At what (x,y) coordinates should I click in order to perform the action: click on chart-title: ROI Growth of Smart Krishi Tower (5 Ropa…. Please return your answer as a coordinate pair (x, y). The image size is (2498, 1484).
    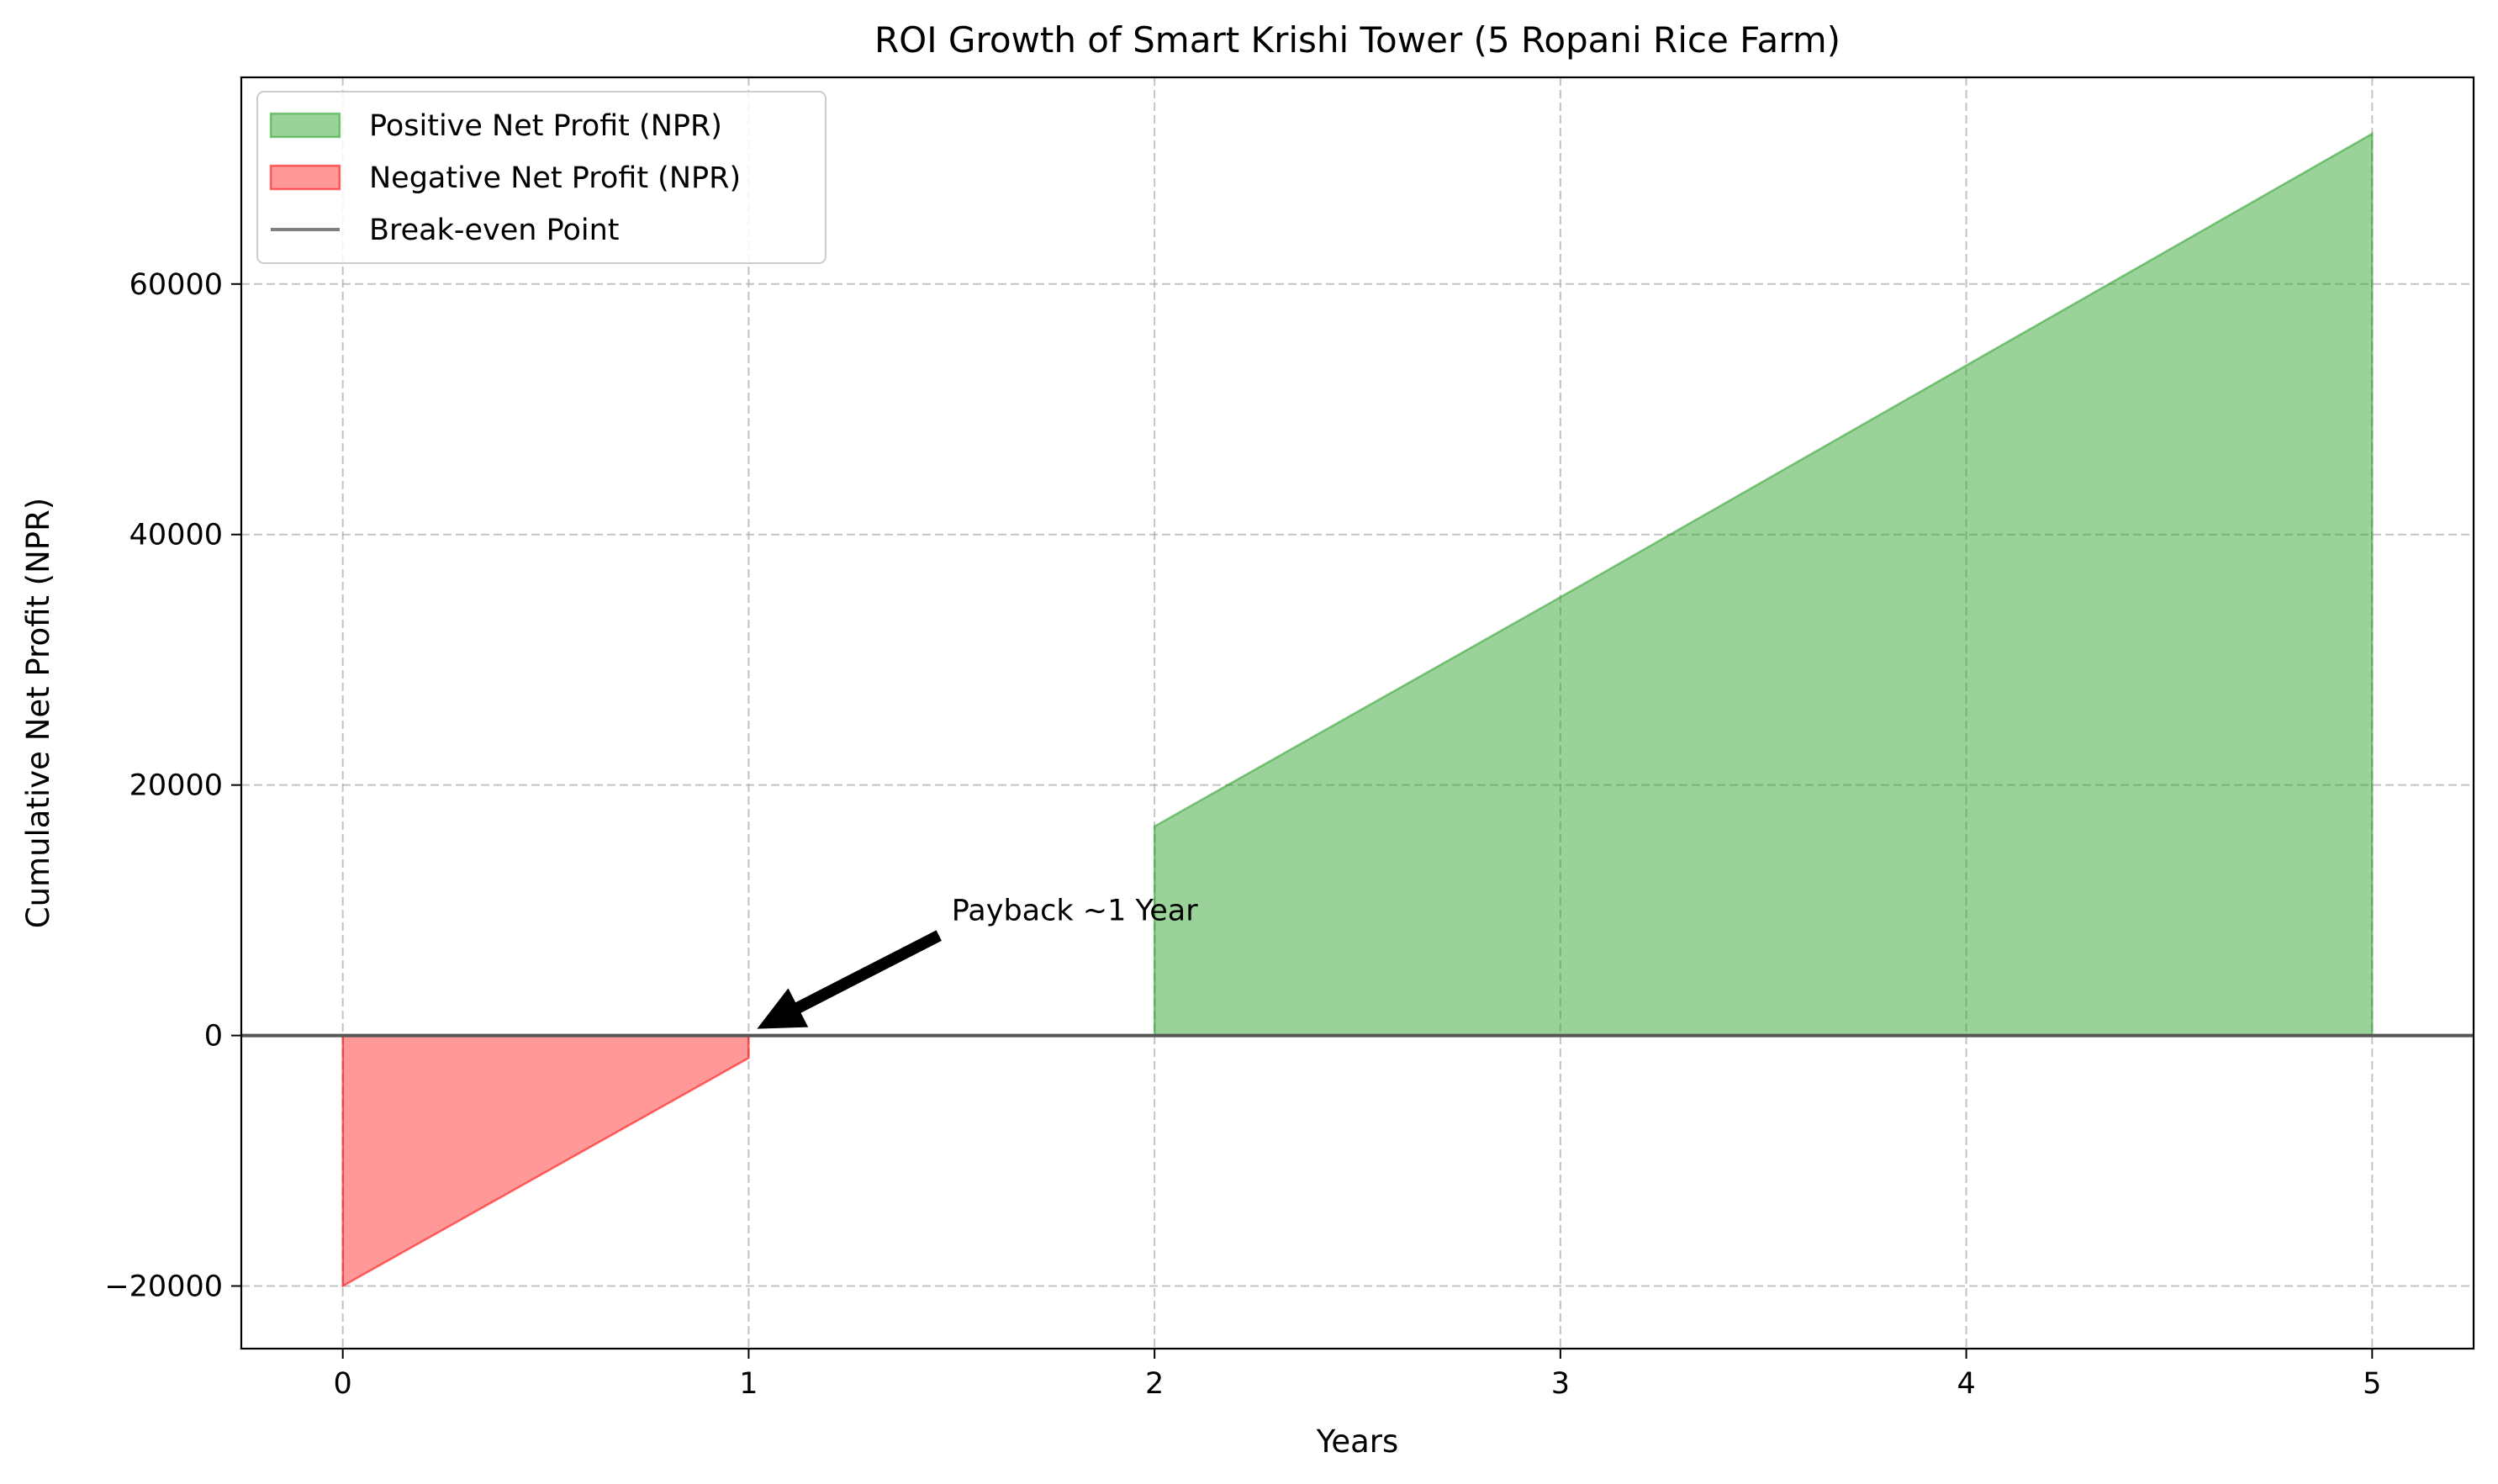
    Looking at the image, I should click on (1357, 40).